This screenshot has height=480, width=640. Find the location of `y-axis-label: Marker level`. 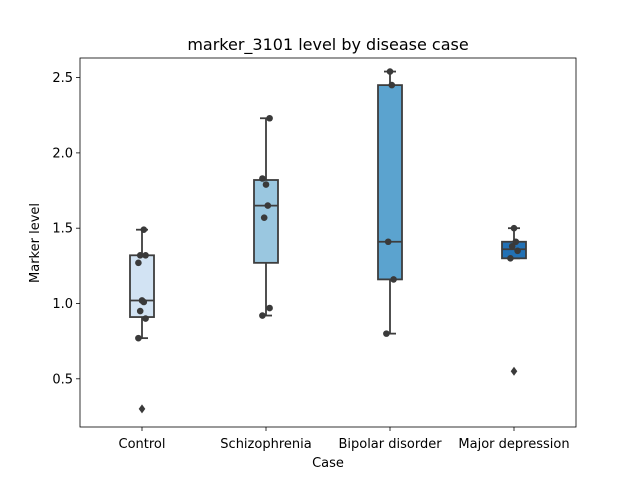

y-axis-label: Marker level is located at coordinates (35, 243).